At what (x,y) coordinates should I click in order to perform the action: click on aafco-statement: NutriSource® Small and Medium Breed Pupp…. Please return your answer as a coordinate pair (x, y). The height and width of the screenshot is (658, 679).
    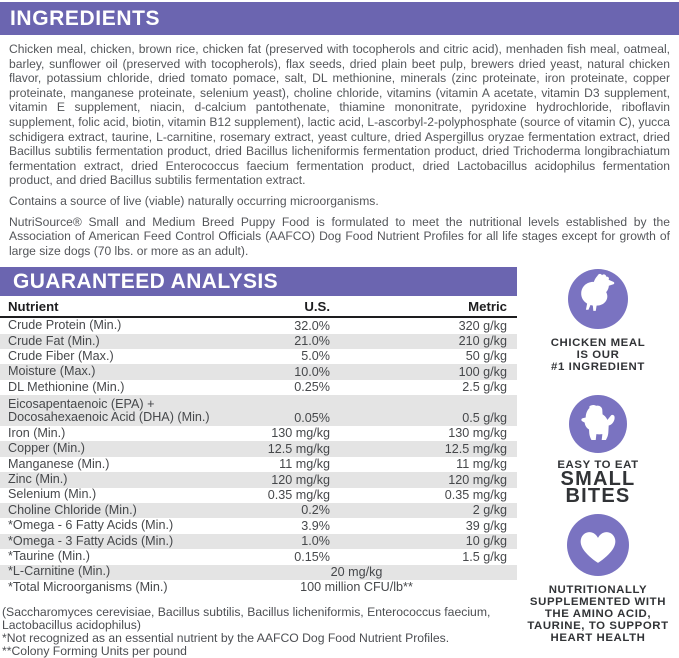
    Looking at the image, I should click on (339, 236).